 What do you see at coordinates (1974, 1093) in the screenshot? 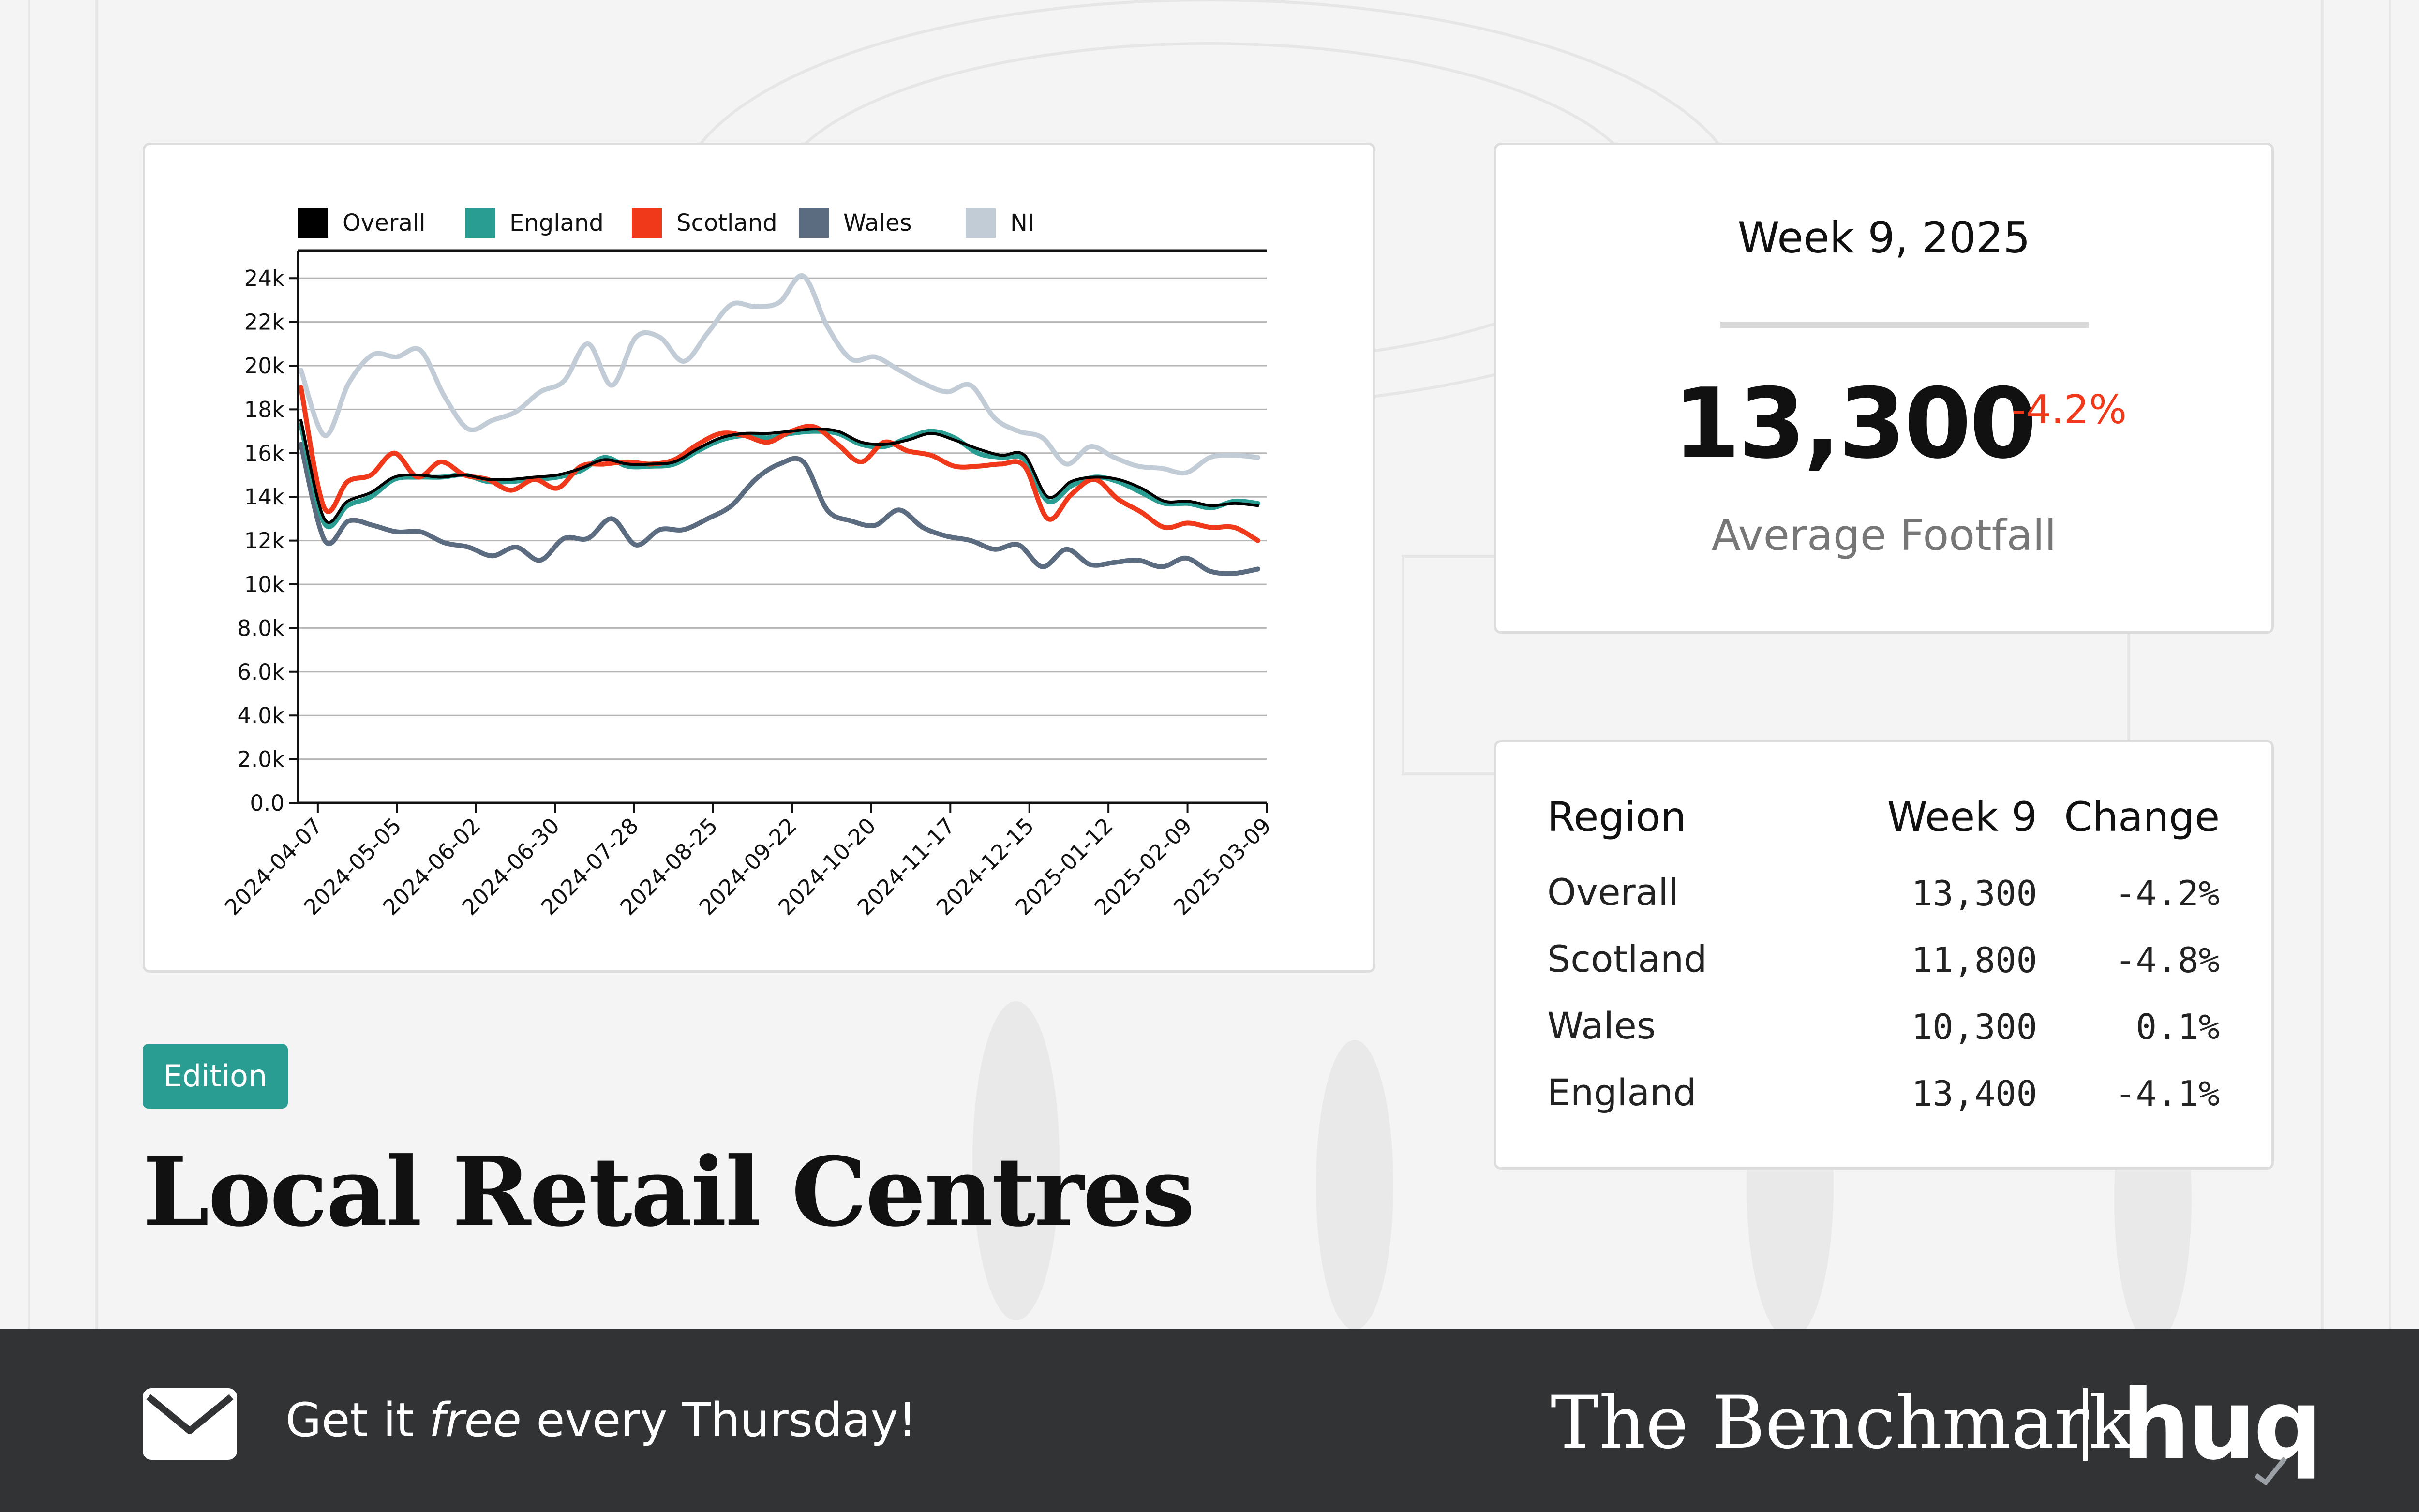
I see `table-row-value: 13,400` at bounding box center [1974, 1093].